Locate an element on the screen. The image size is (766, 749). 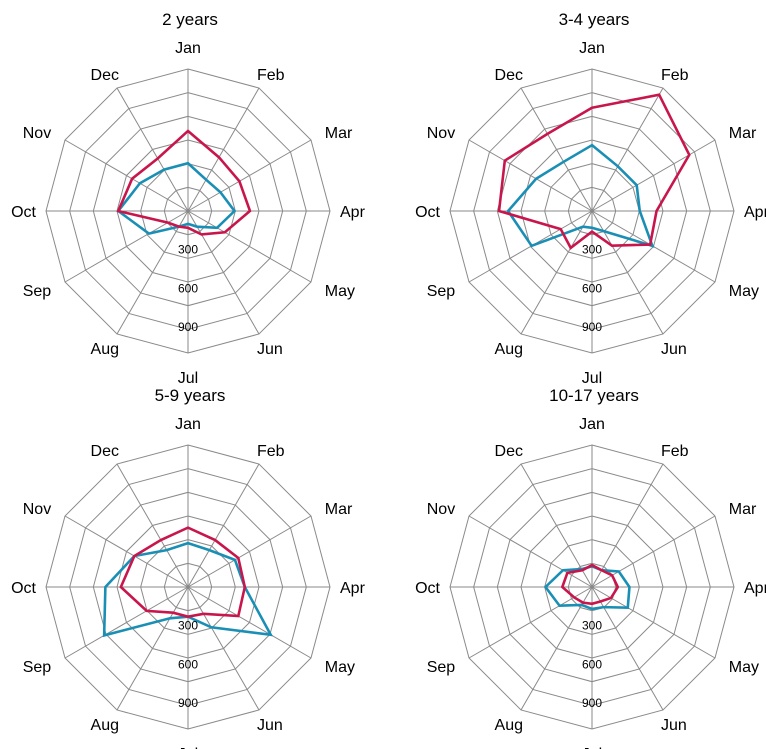
chart-title: 3-4 years is located at coordinates (594, 19).